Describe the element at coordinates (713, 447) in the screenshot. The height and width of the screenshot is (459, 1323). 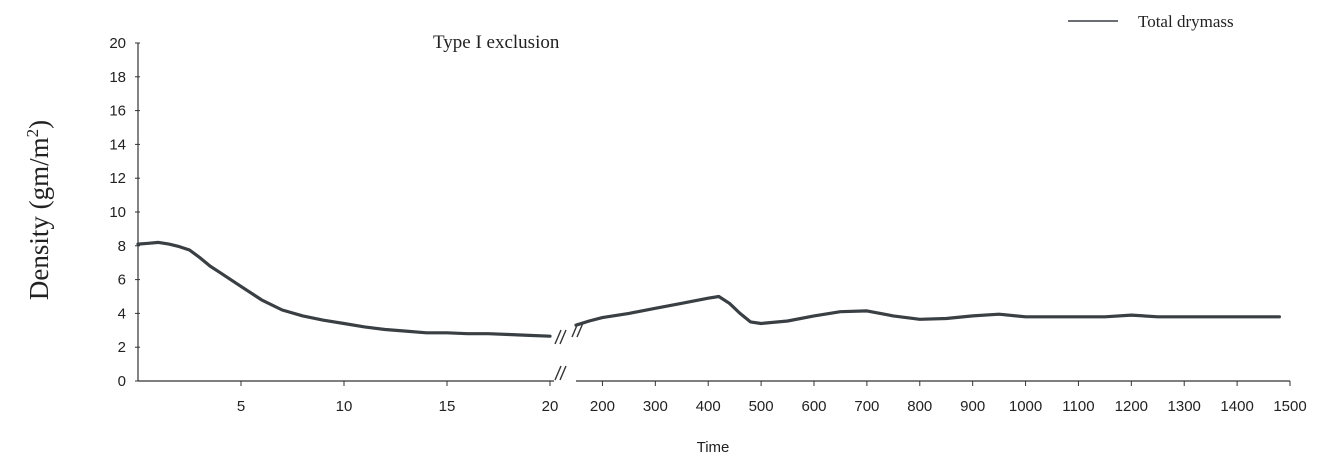
I see `x-axis-label: Time` at that location.